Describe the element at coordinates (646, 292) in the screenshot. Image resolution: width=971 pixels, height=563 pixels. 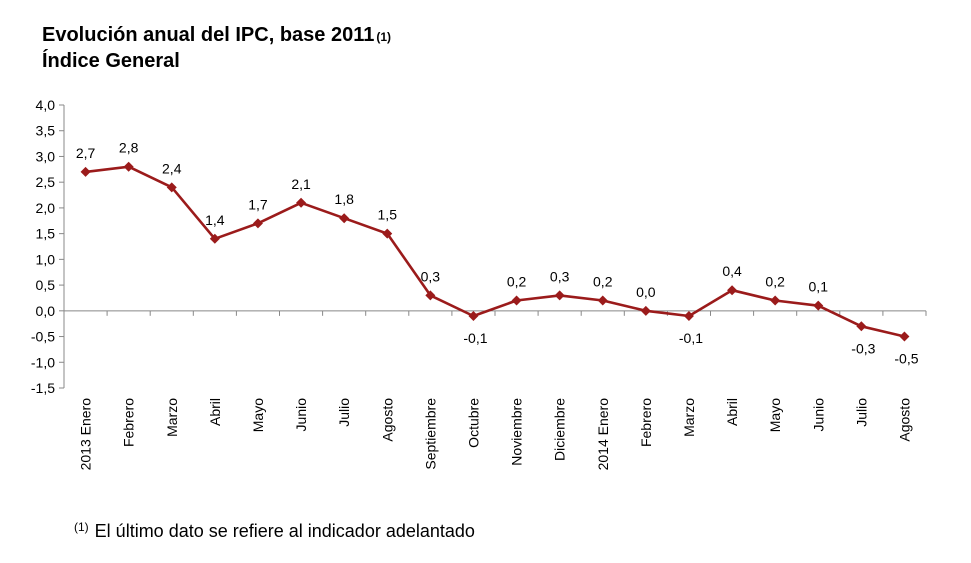
I see `data-label: 0,0` at that location.